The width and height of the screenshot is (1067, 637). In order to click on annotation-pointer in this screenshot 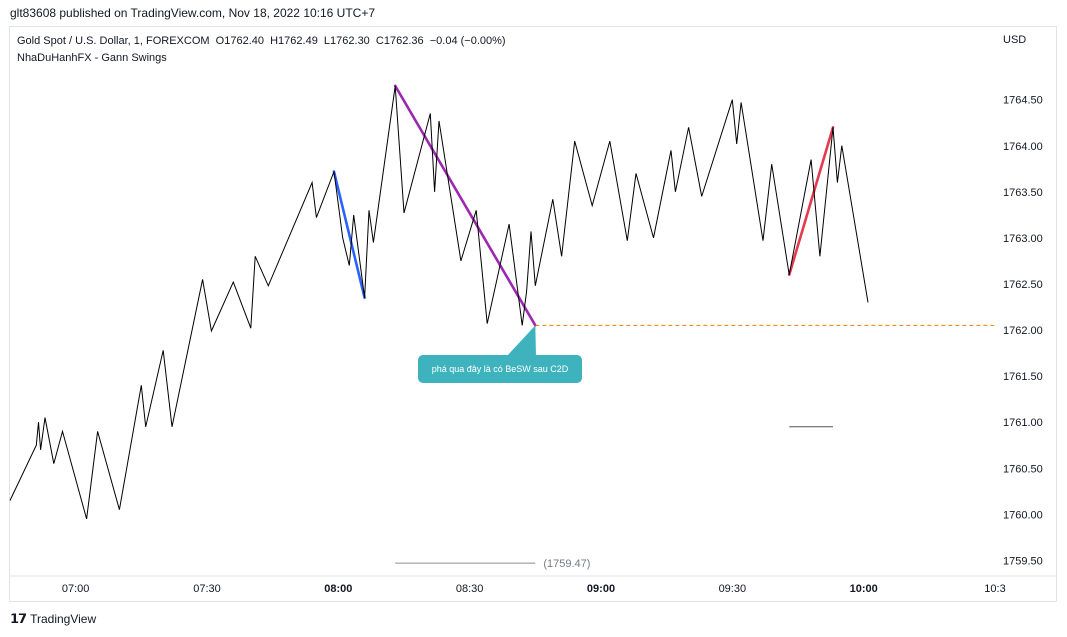, I will do `click(521, 341)`.